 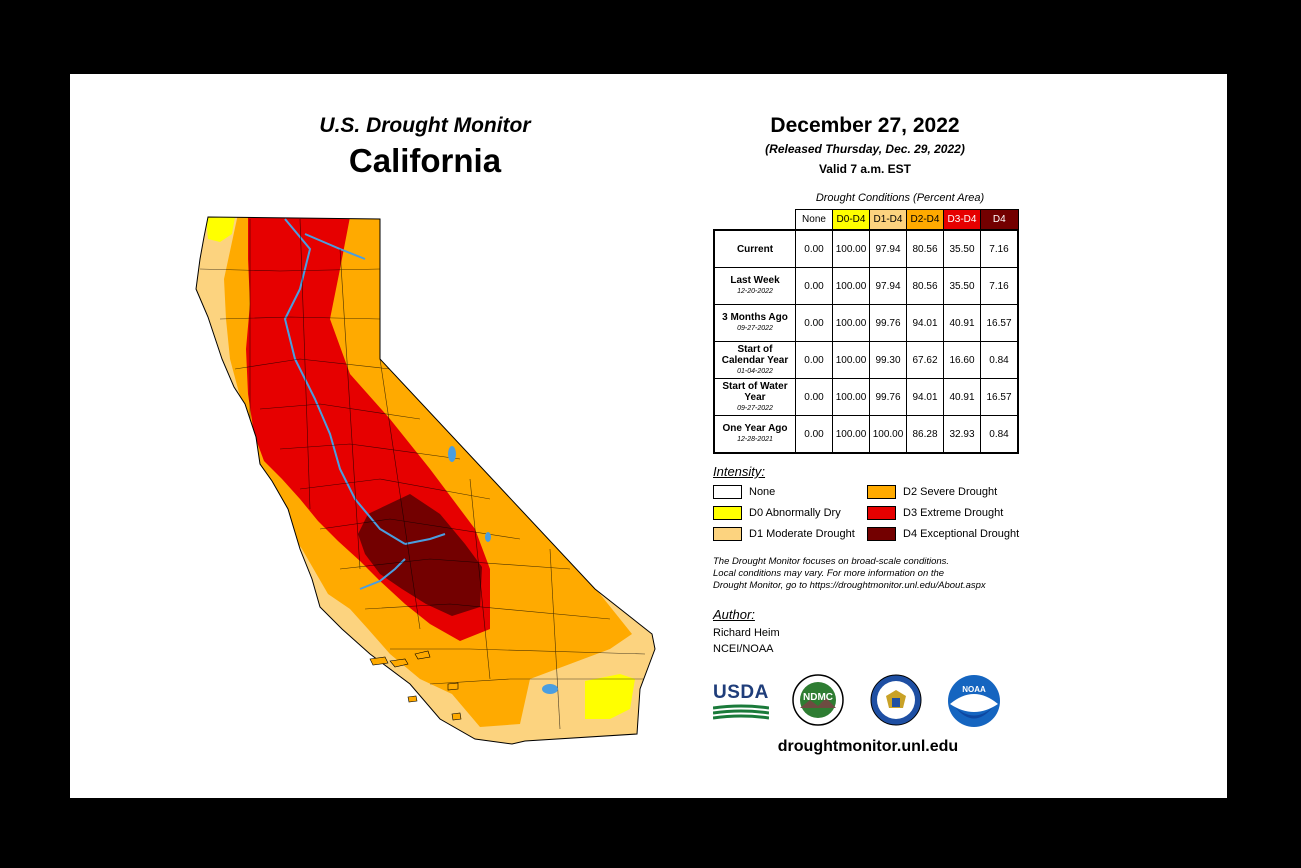 I want to click on legend-label: D2 Severe Drought, so click(x=950, y=492).